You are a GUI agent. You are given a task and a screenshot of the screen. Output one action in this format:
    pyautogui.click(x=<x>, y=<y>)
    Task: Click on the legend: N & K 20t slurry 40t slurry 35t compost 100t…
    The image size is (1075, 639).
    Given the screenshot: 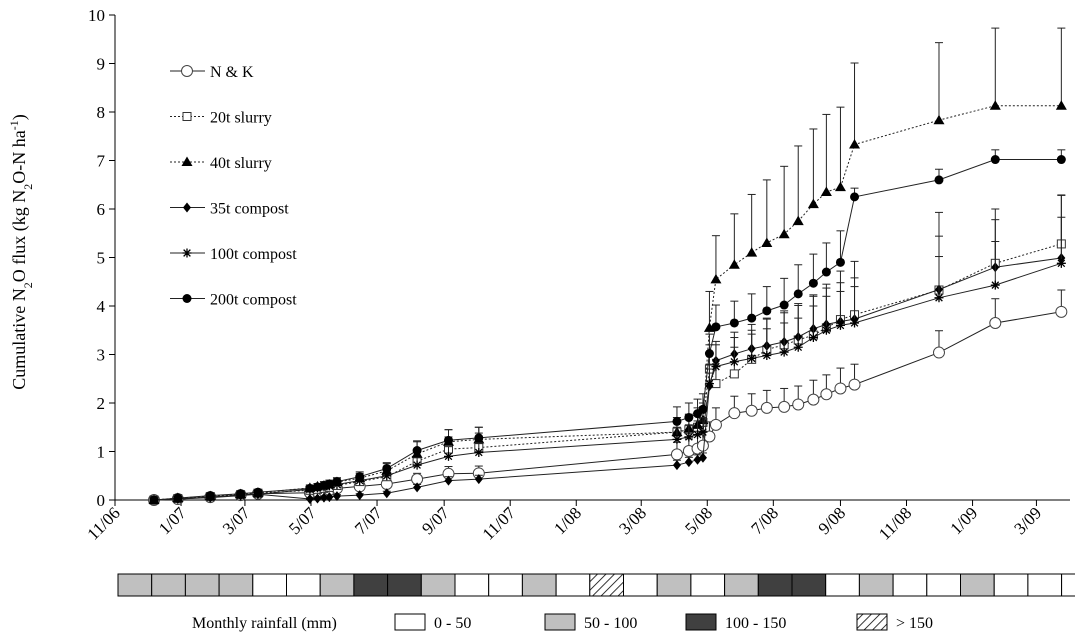 What is the action you would take?
    pyautogui.click(x=233, y=186)
    